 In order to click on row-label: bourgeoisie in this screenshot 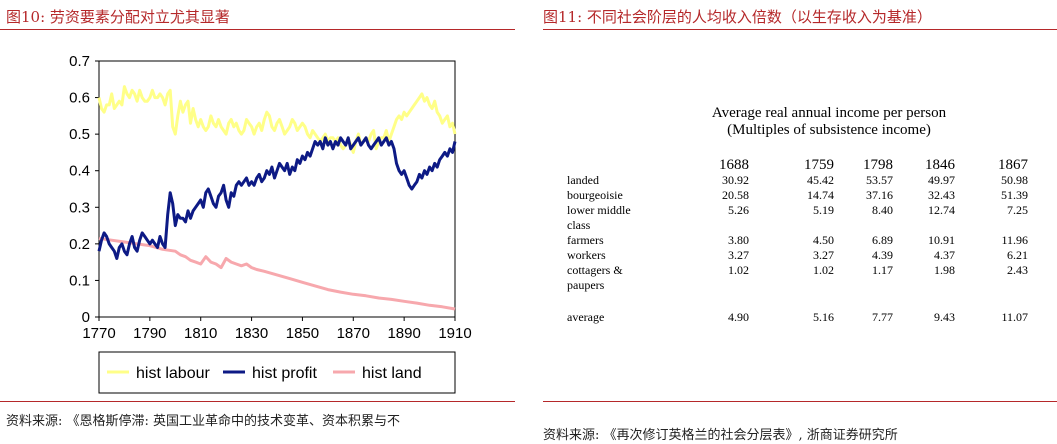, I will do `click(595, 195)`.